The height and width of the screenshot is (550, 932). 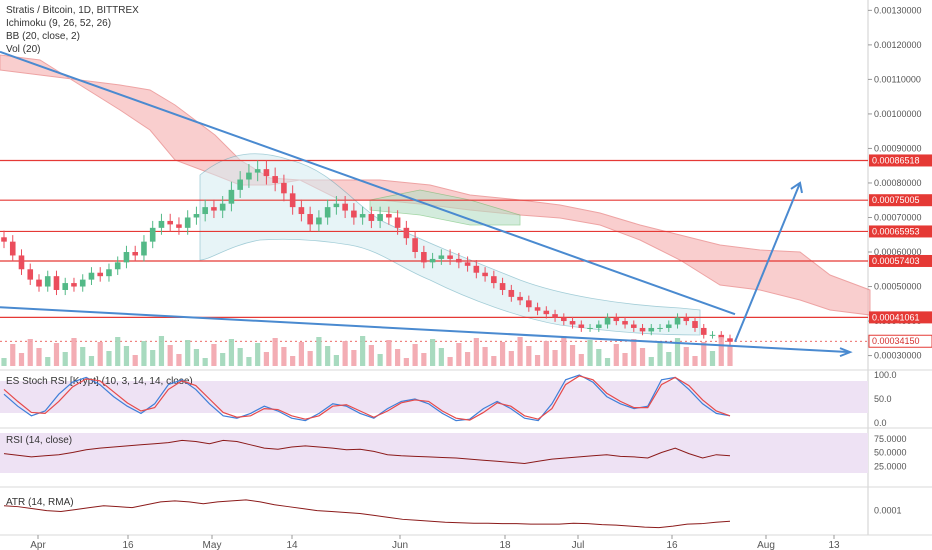 What do you see at coordinates (896, 341) in the screenshot?
I see `last-price-label: 0.00034150` at bounding box center [896, 341].